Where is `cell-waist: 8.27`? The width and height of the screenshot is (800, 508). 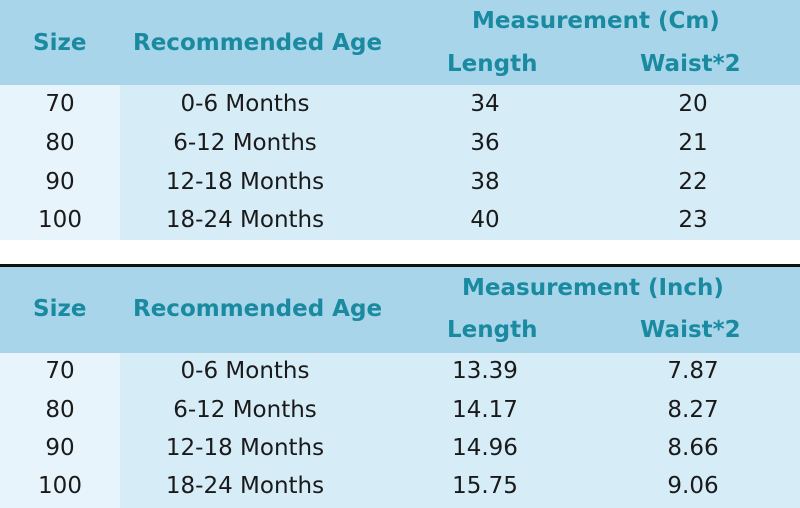 cell-waist: 8.27 is located at coordinates (693, 410).